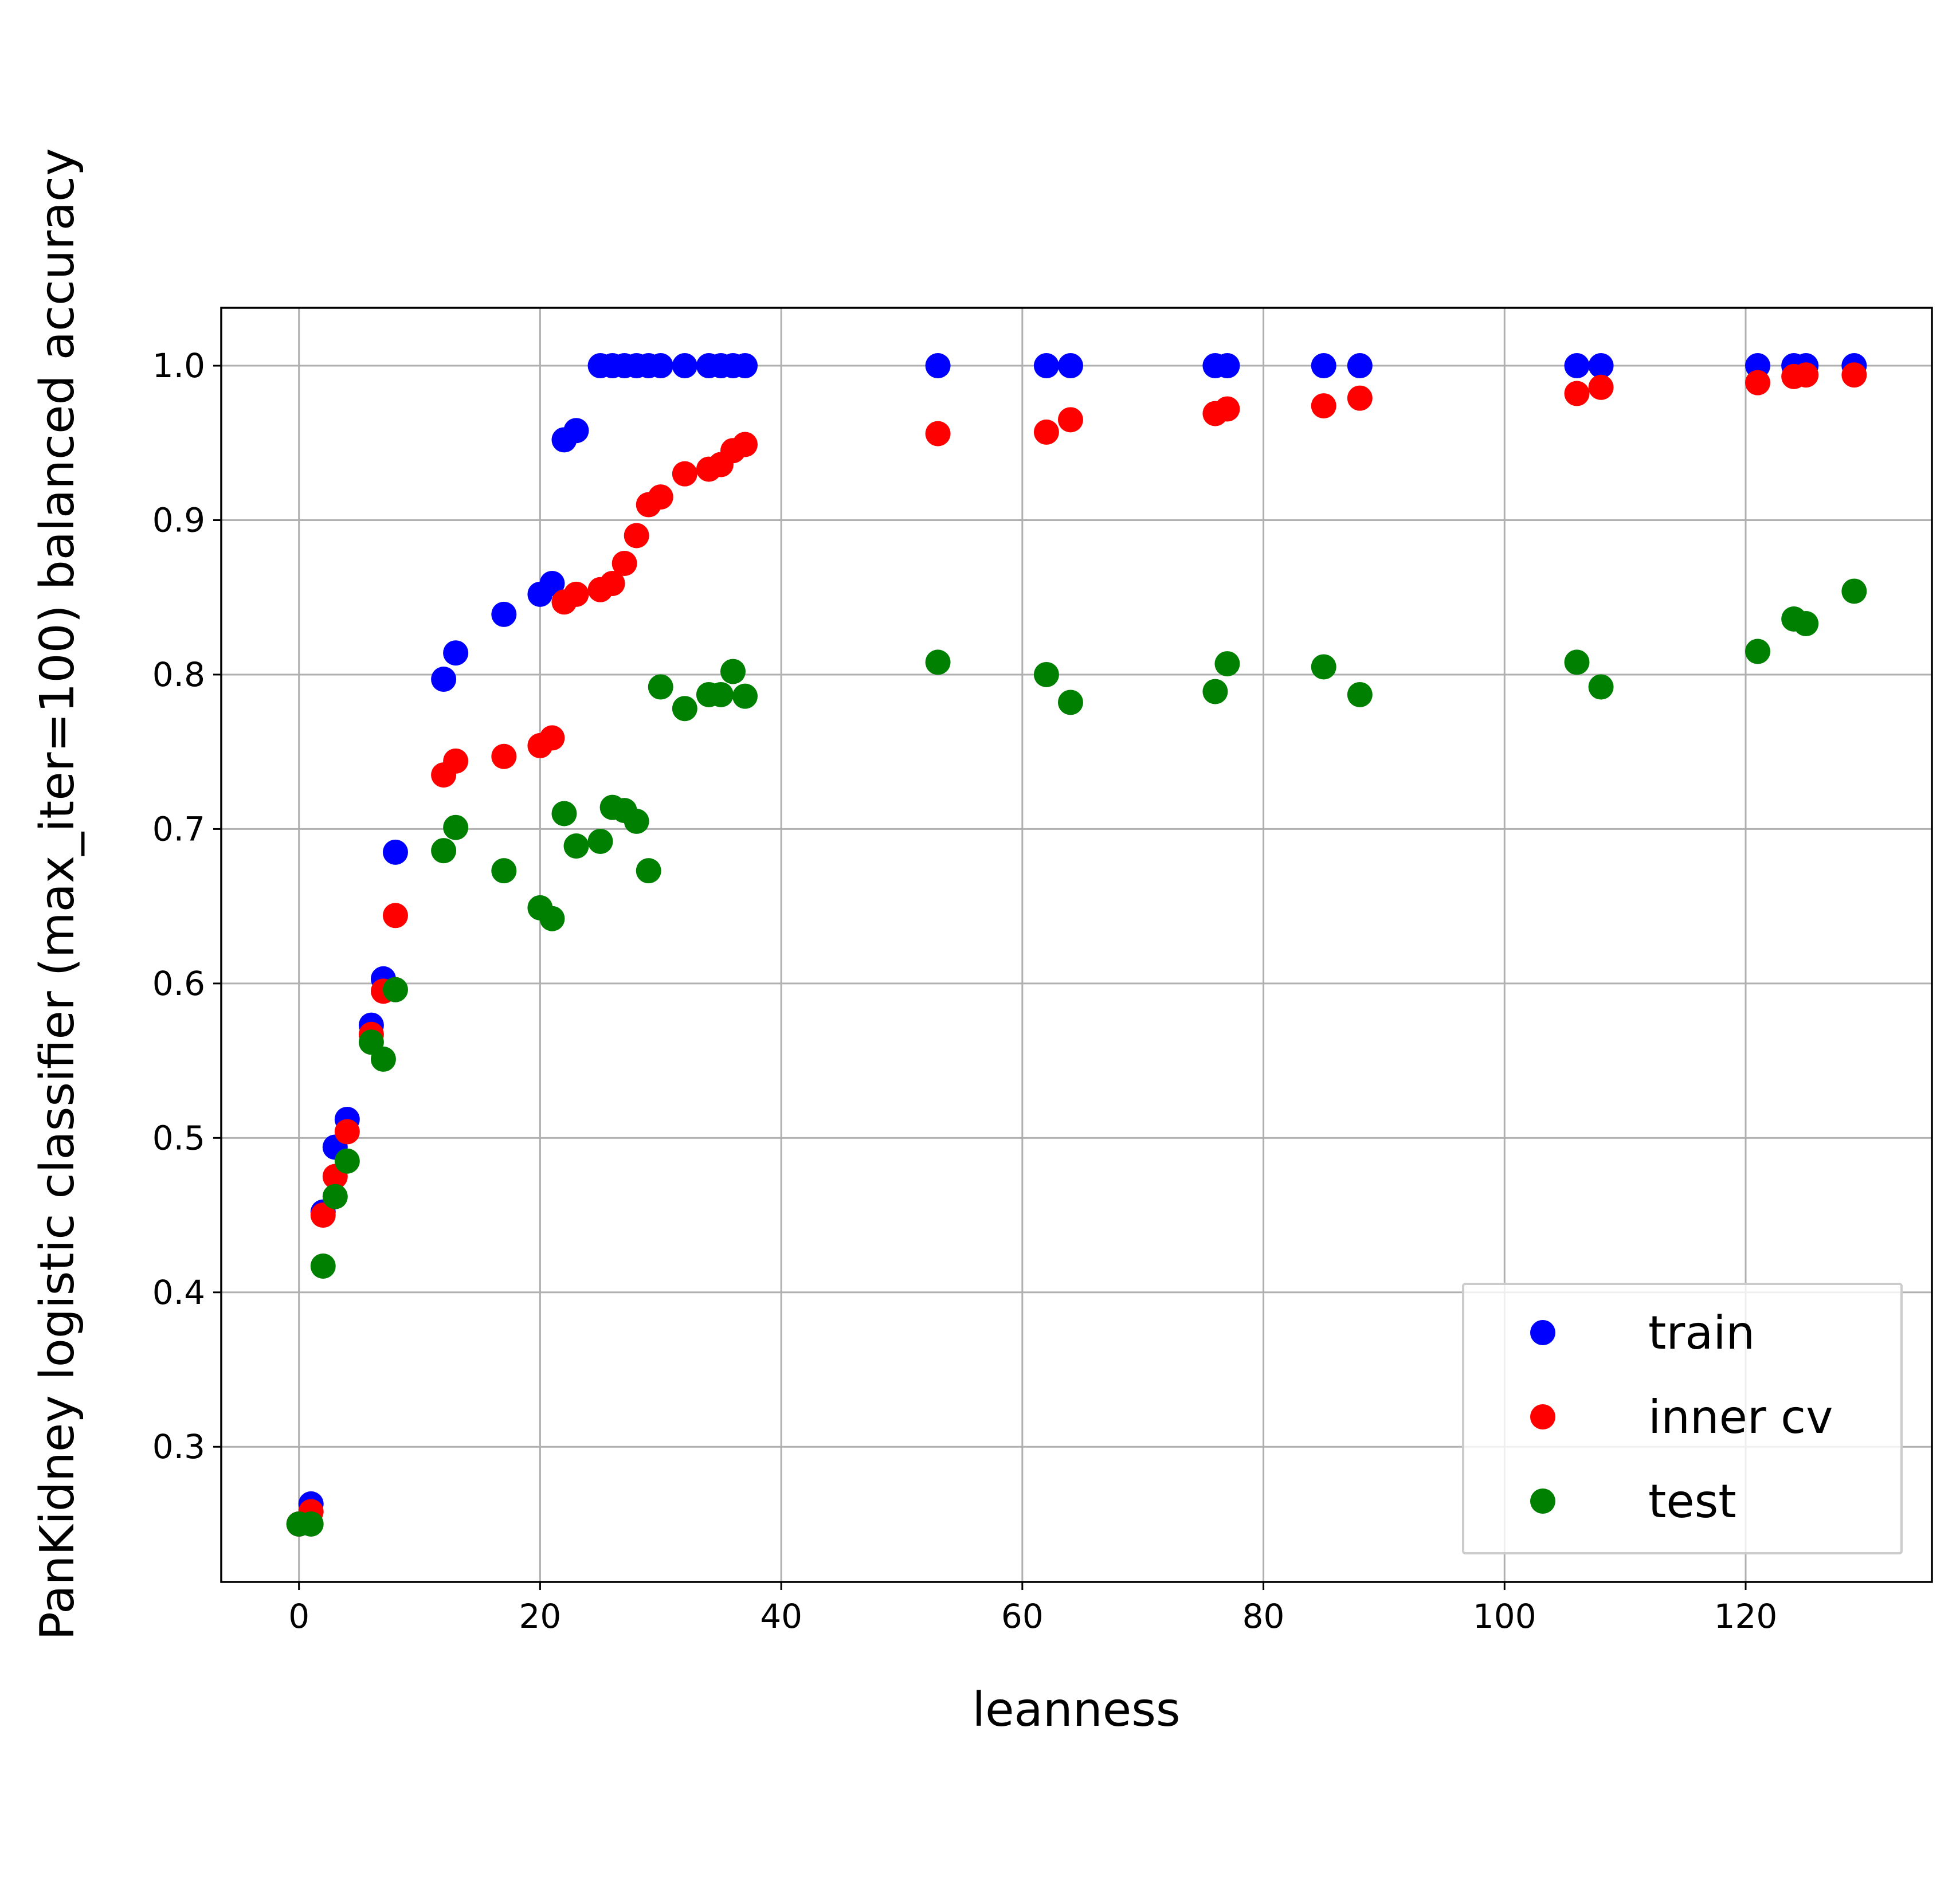  What do you see at coordinates (1746, 1617) in the screenshot?
I see `x-tick-label: 120` at bounding box center [1746, 1617].